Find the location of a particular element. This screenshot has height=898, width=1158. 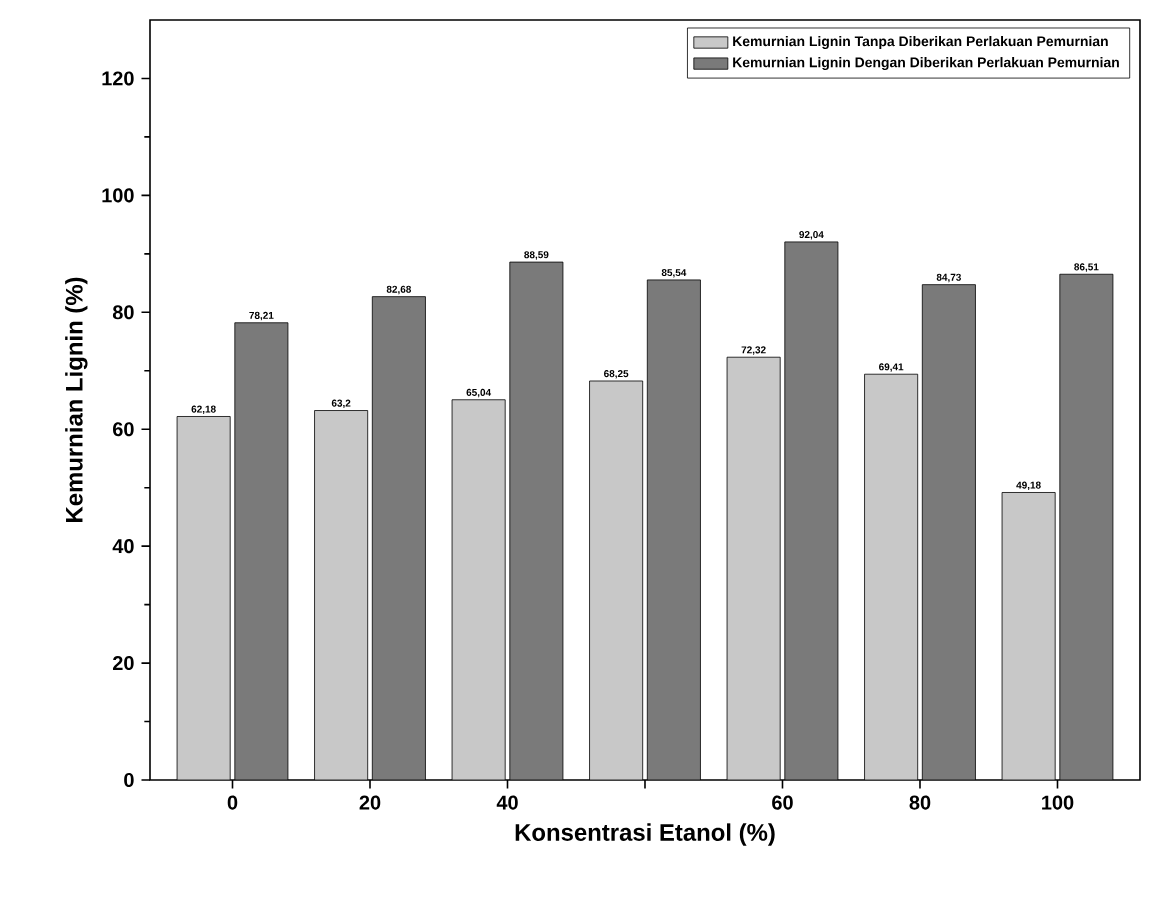

x-tick-label: 20 is located at coordinates (370, 802).